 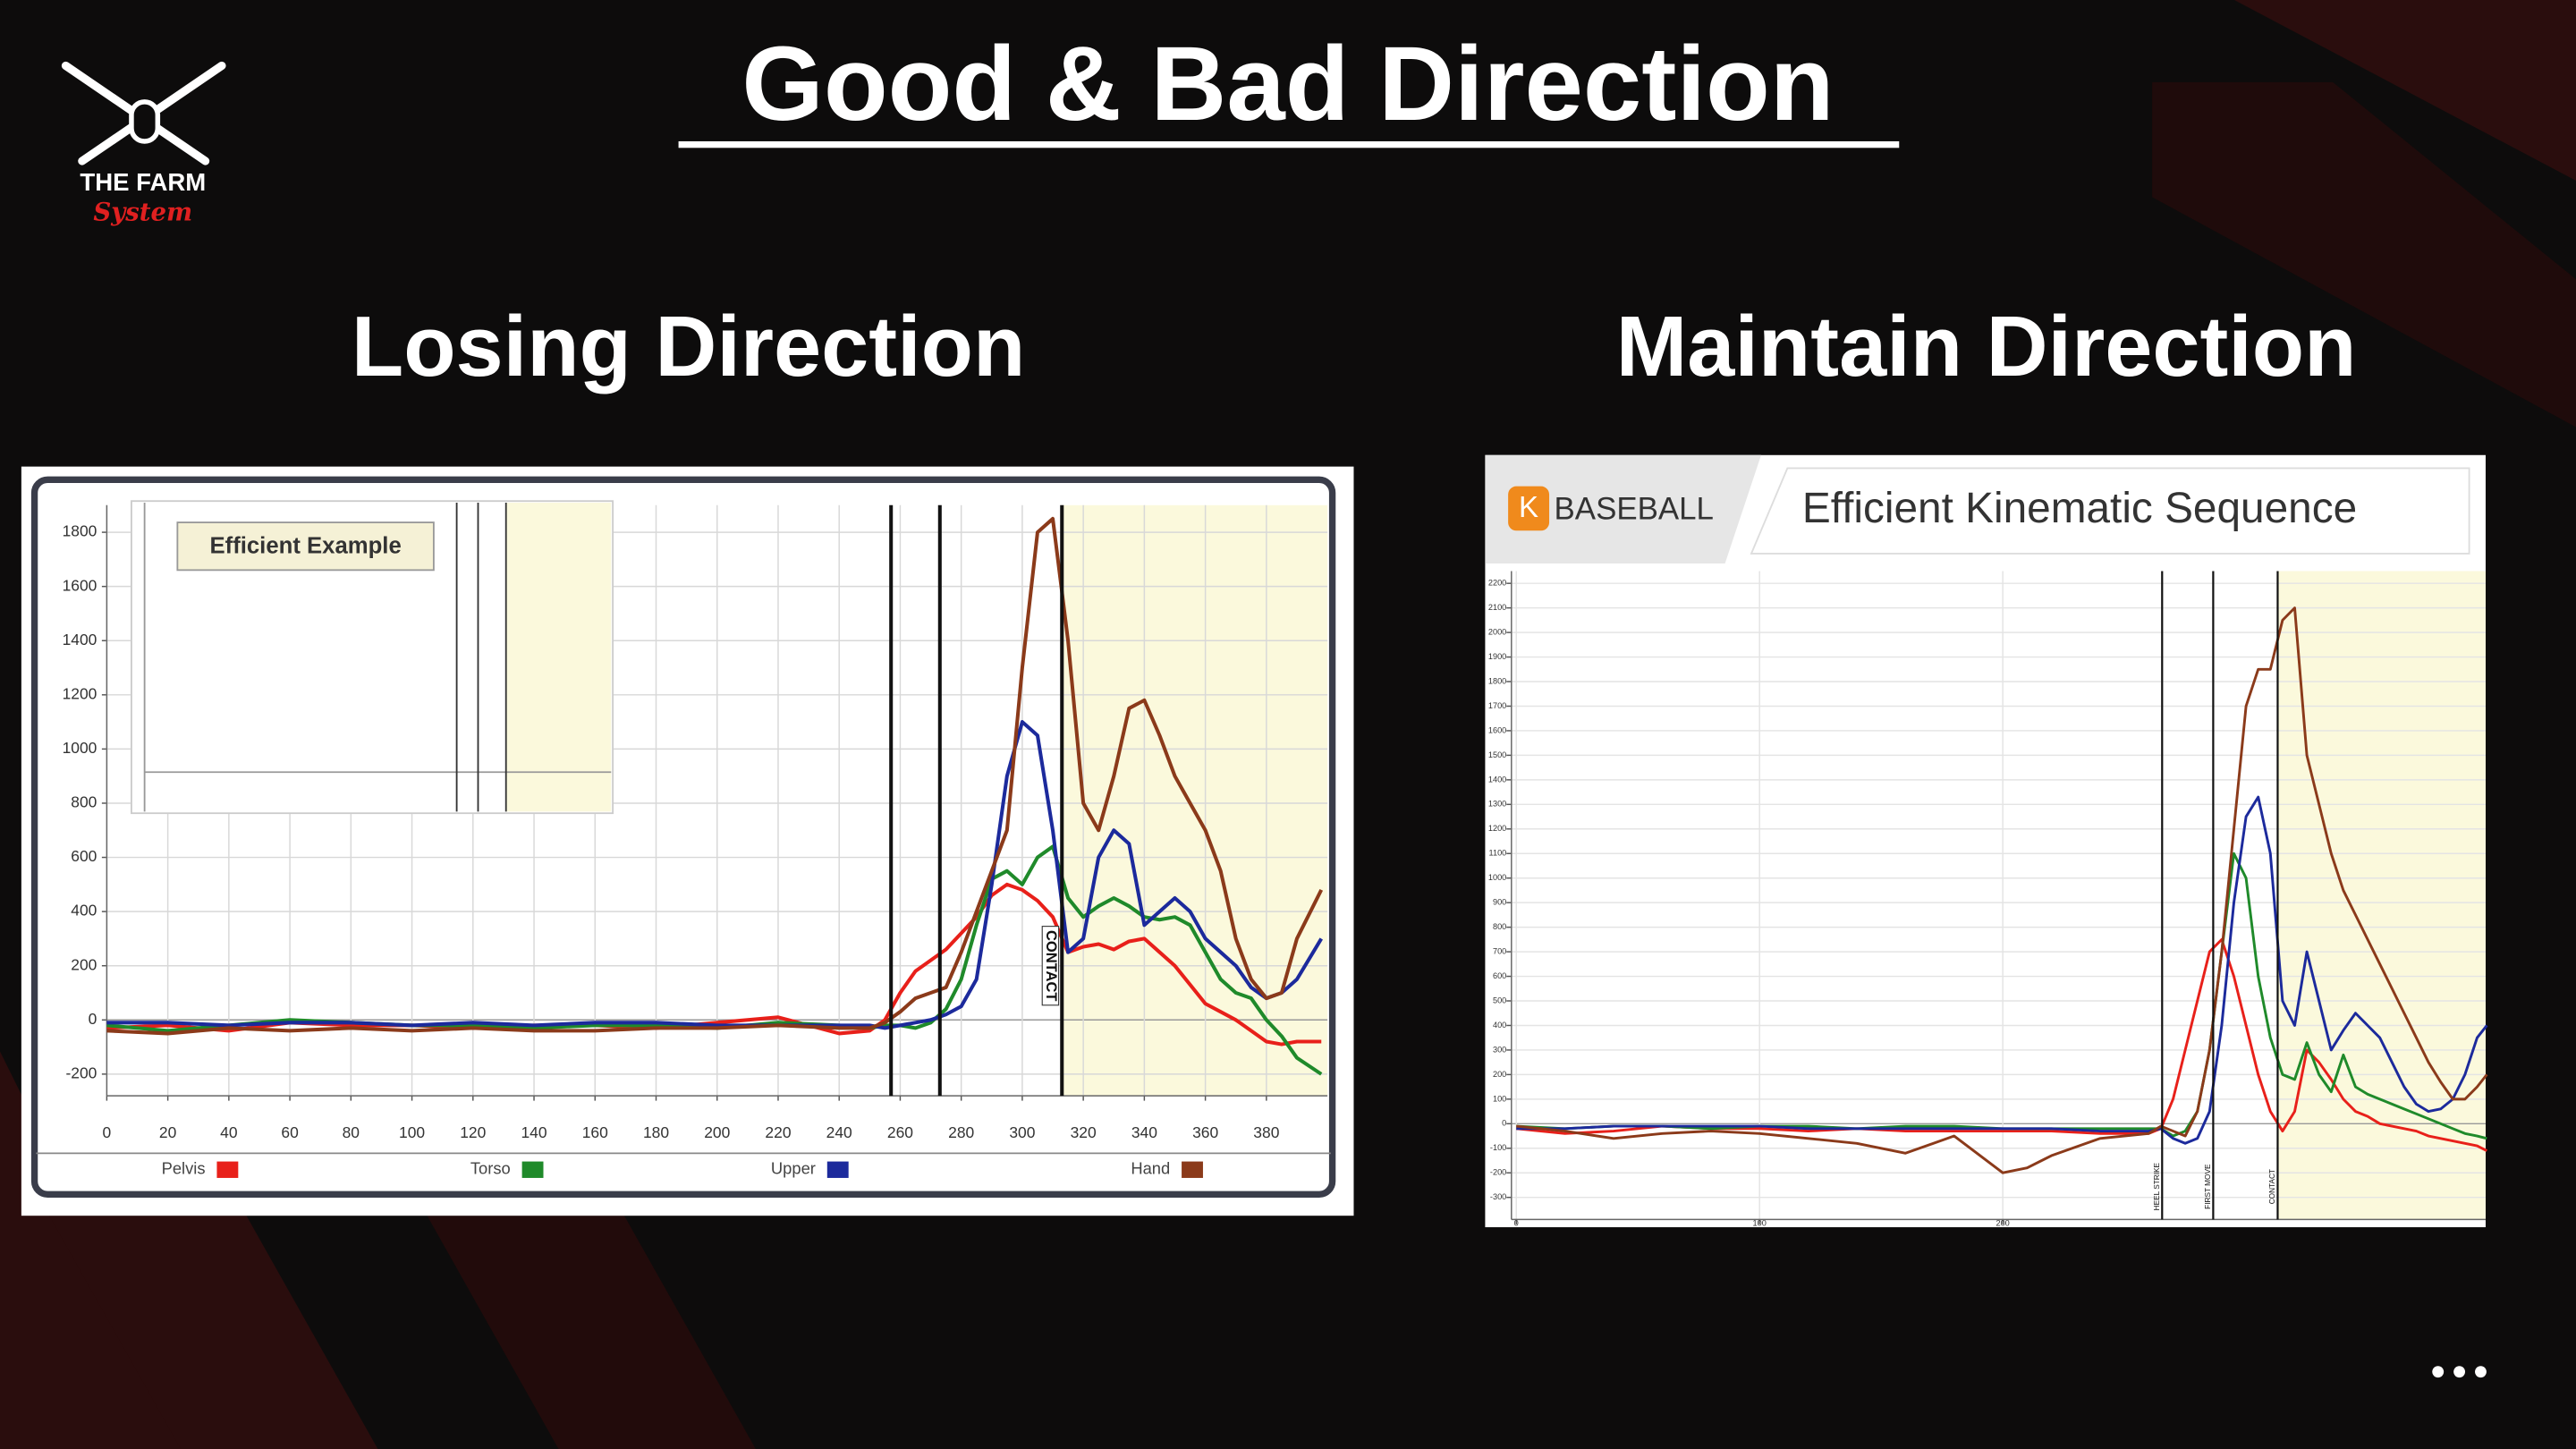 I want to click on x-tick-label: 20, so click(x=168, y=1132).